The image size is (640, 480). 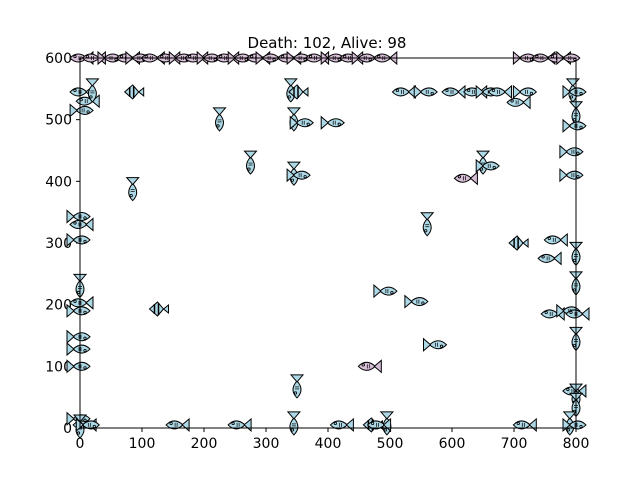 What do you see at coordinates (266, 444) in the screenshot?
I see `x-tick-label: 300` at bounding box center [266, 444].